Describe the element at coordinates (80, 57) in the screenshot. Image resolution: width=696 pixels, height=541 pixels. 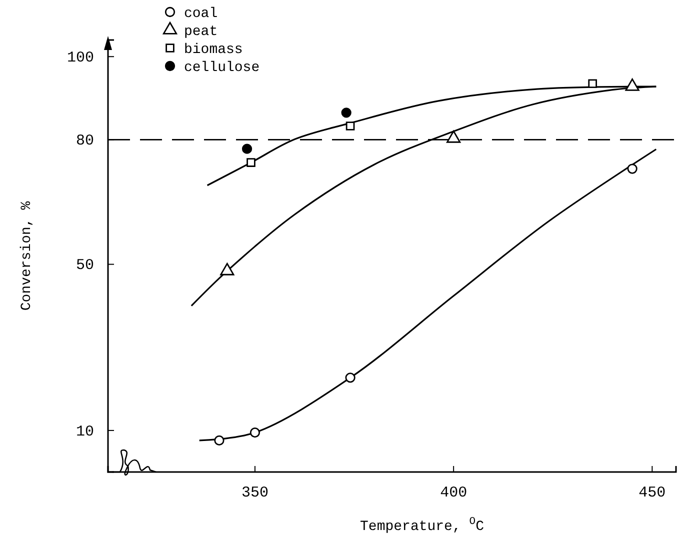
I see `y-tick-label: 100` at that location.